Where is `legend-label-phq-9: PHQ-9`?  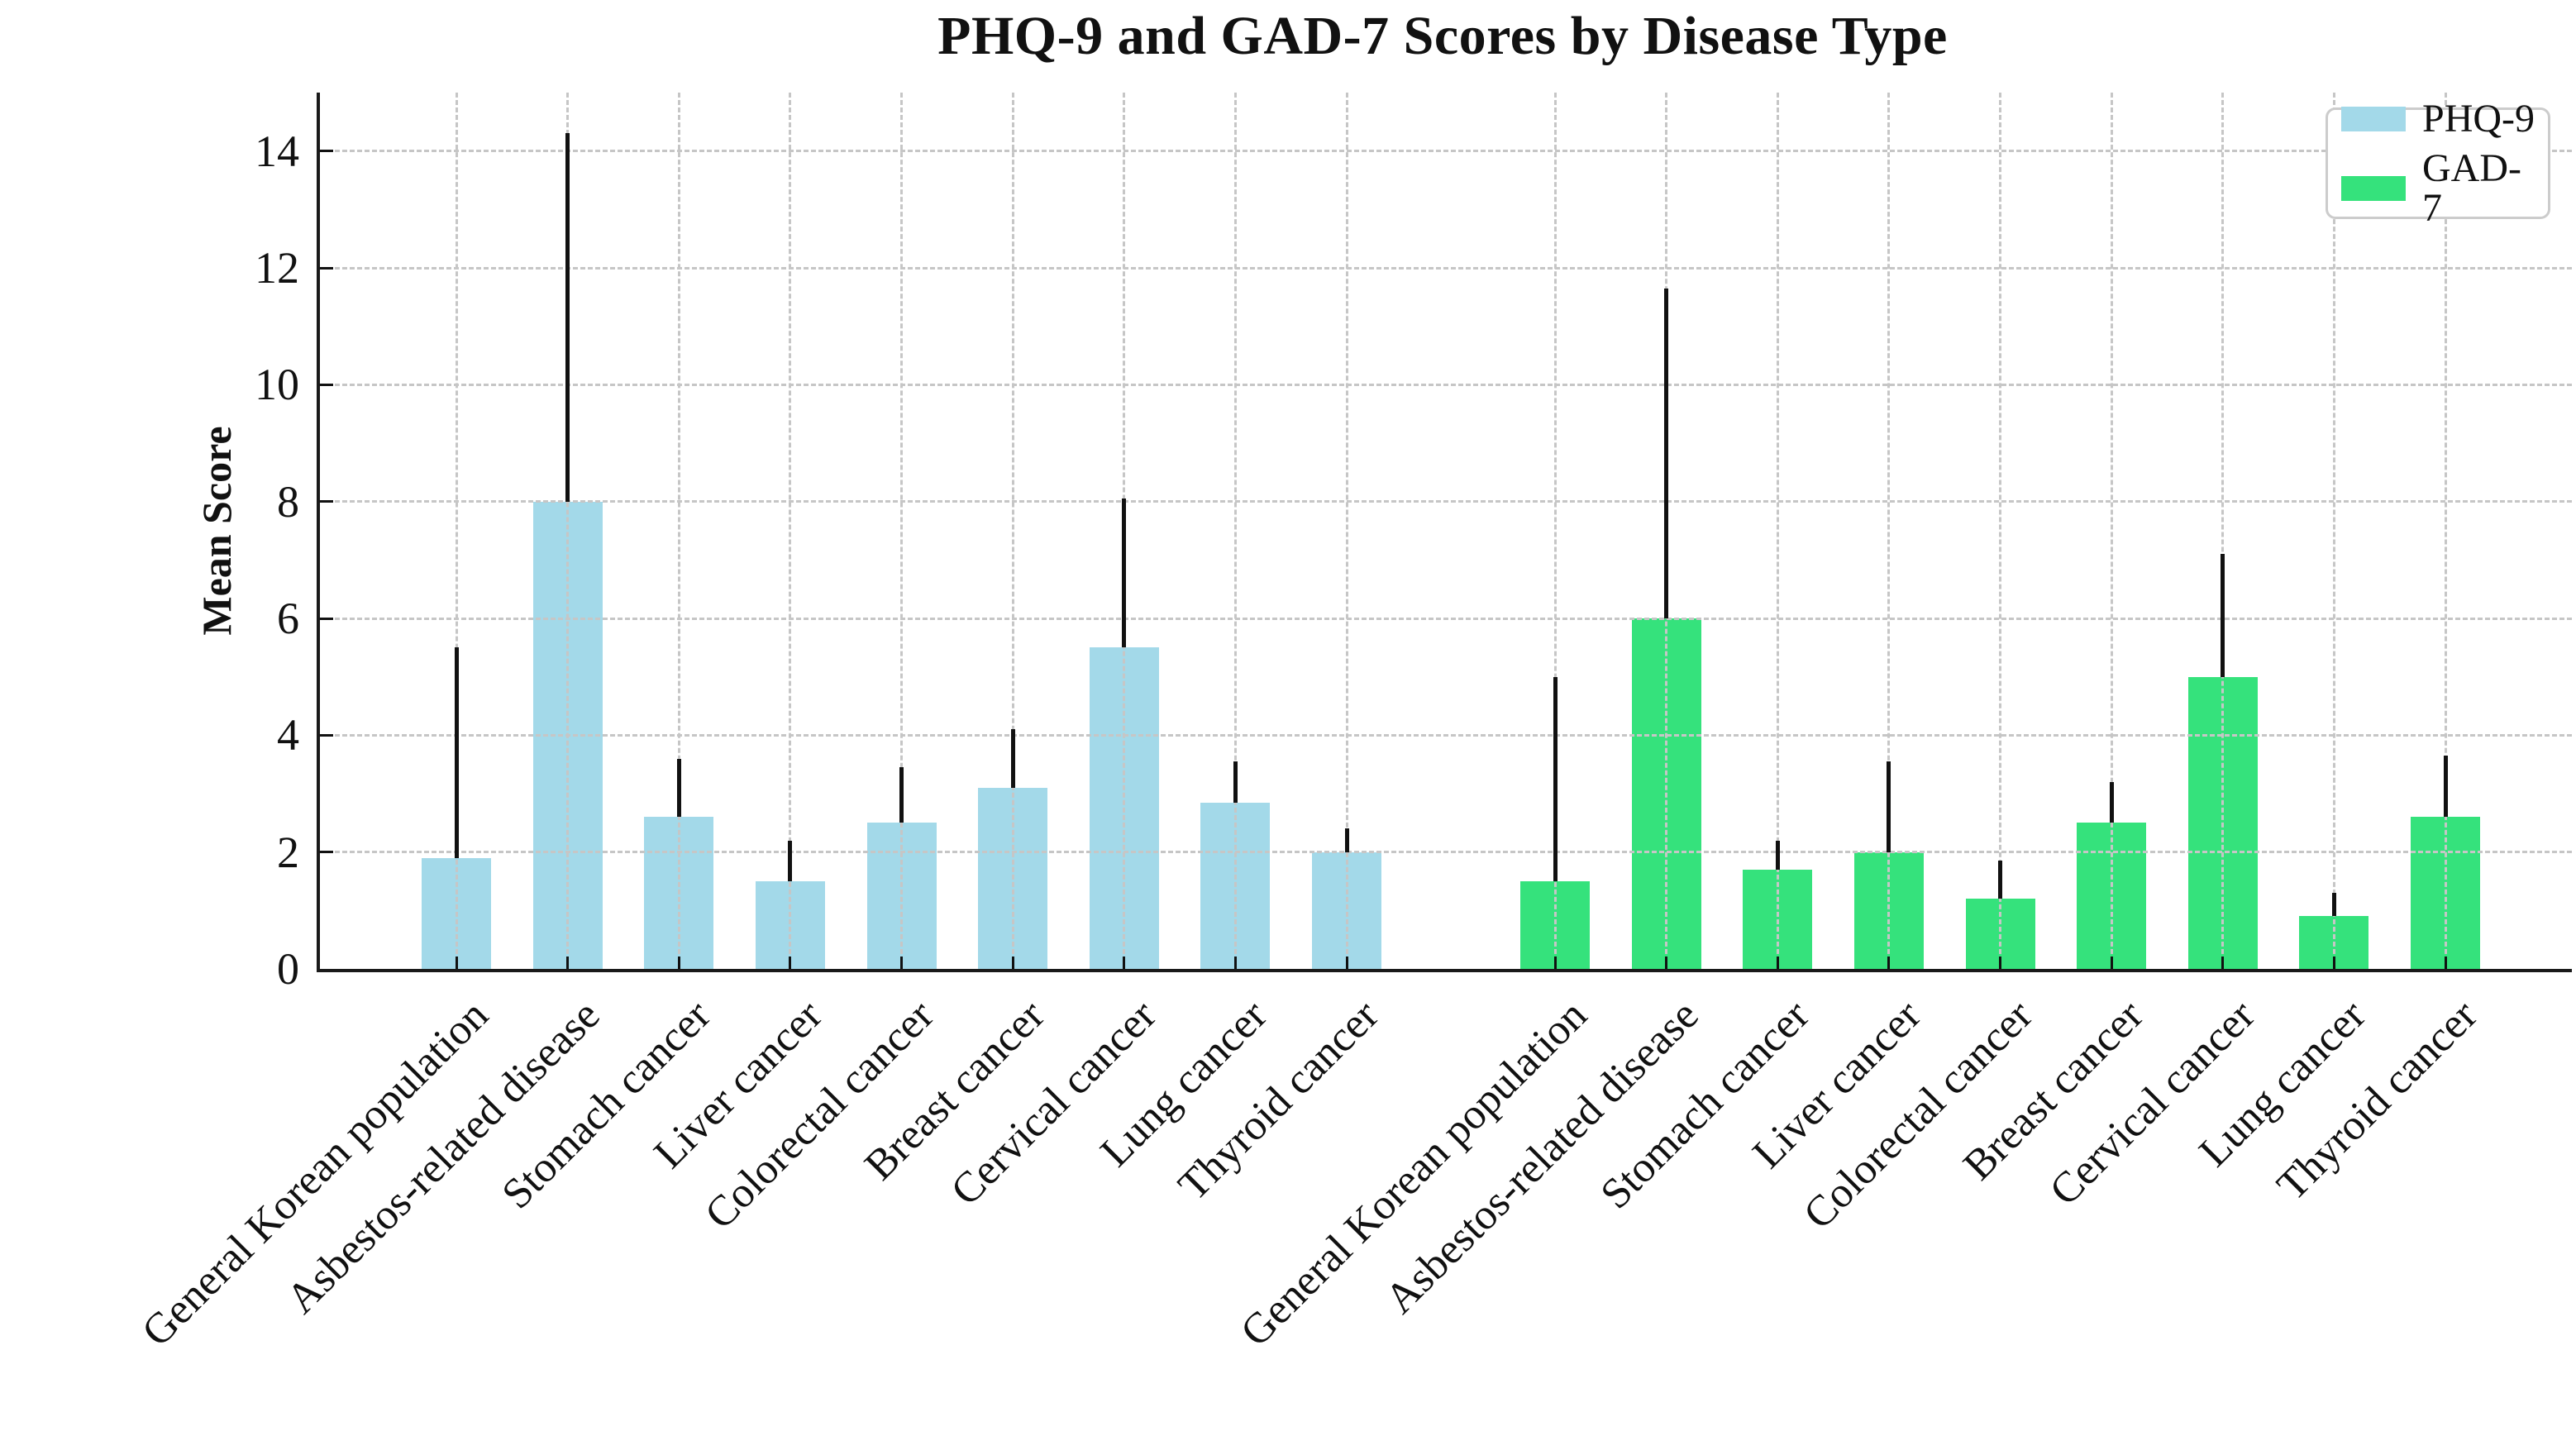
legend-label-phq-9: PHQ-9 is located at coordinates (2478, 118).